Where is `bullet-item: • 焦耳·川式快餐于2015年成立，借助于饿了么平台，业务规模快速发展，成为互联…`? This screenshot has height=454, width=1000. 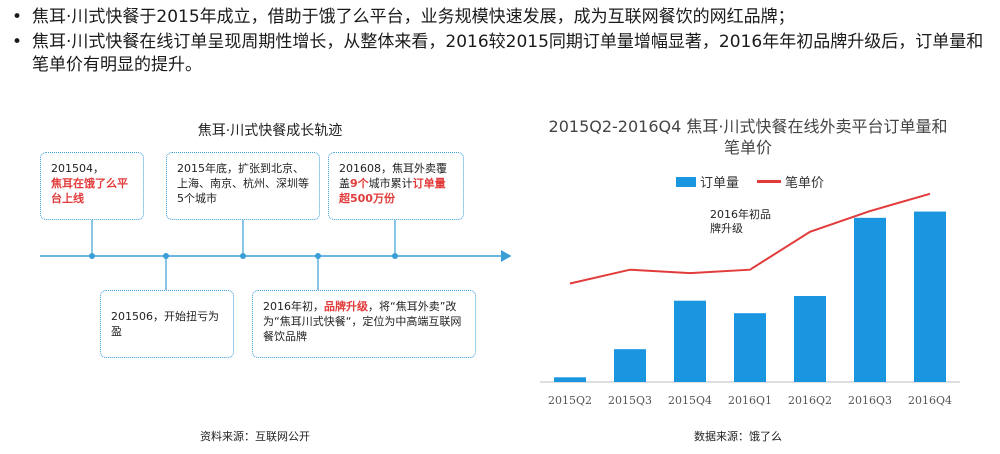 bullet-item: • 焦耳·川式快餐于2015年成立，借助于饿了么平台，业务规模快速发展，成为互联… is located at coordinates (502, 17).